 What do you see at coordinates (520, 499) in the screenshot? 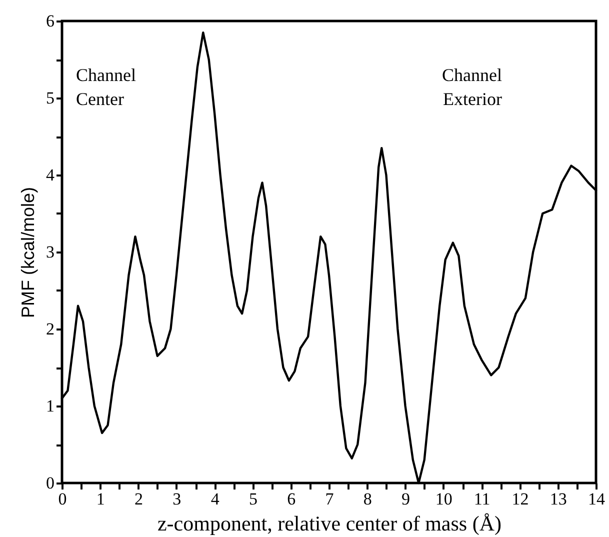
I see `x-tick-label: 12` at bounding box center [520, 499].